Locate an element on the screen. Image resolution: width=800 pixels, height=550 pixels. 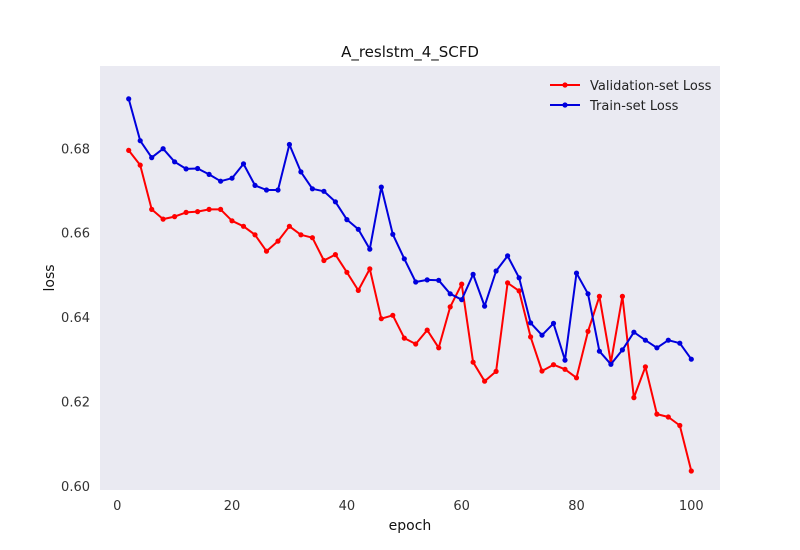
x-tick-label: 40 is located at coordinates (347, 506).